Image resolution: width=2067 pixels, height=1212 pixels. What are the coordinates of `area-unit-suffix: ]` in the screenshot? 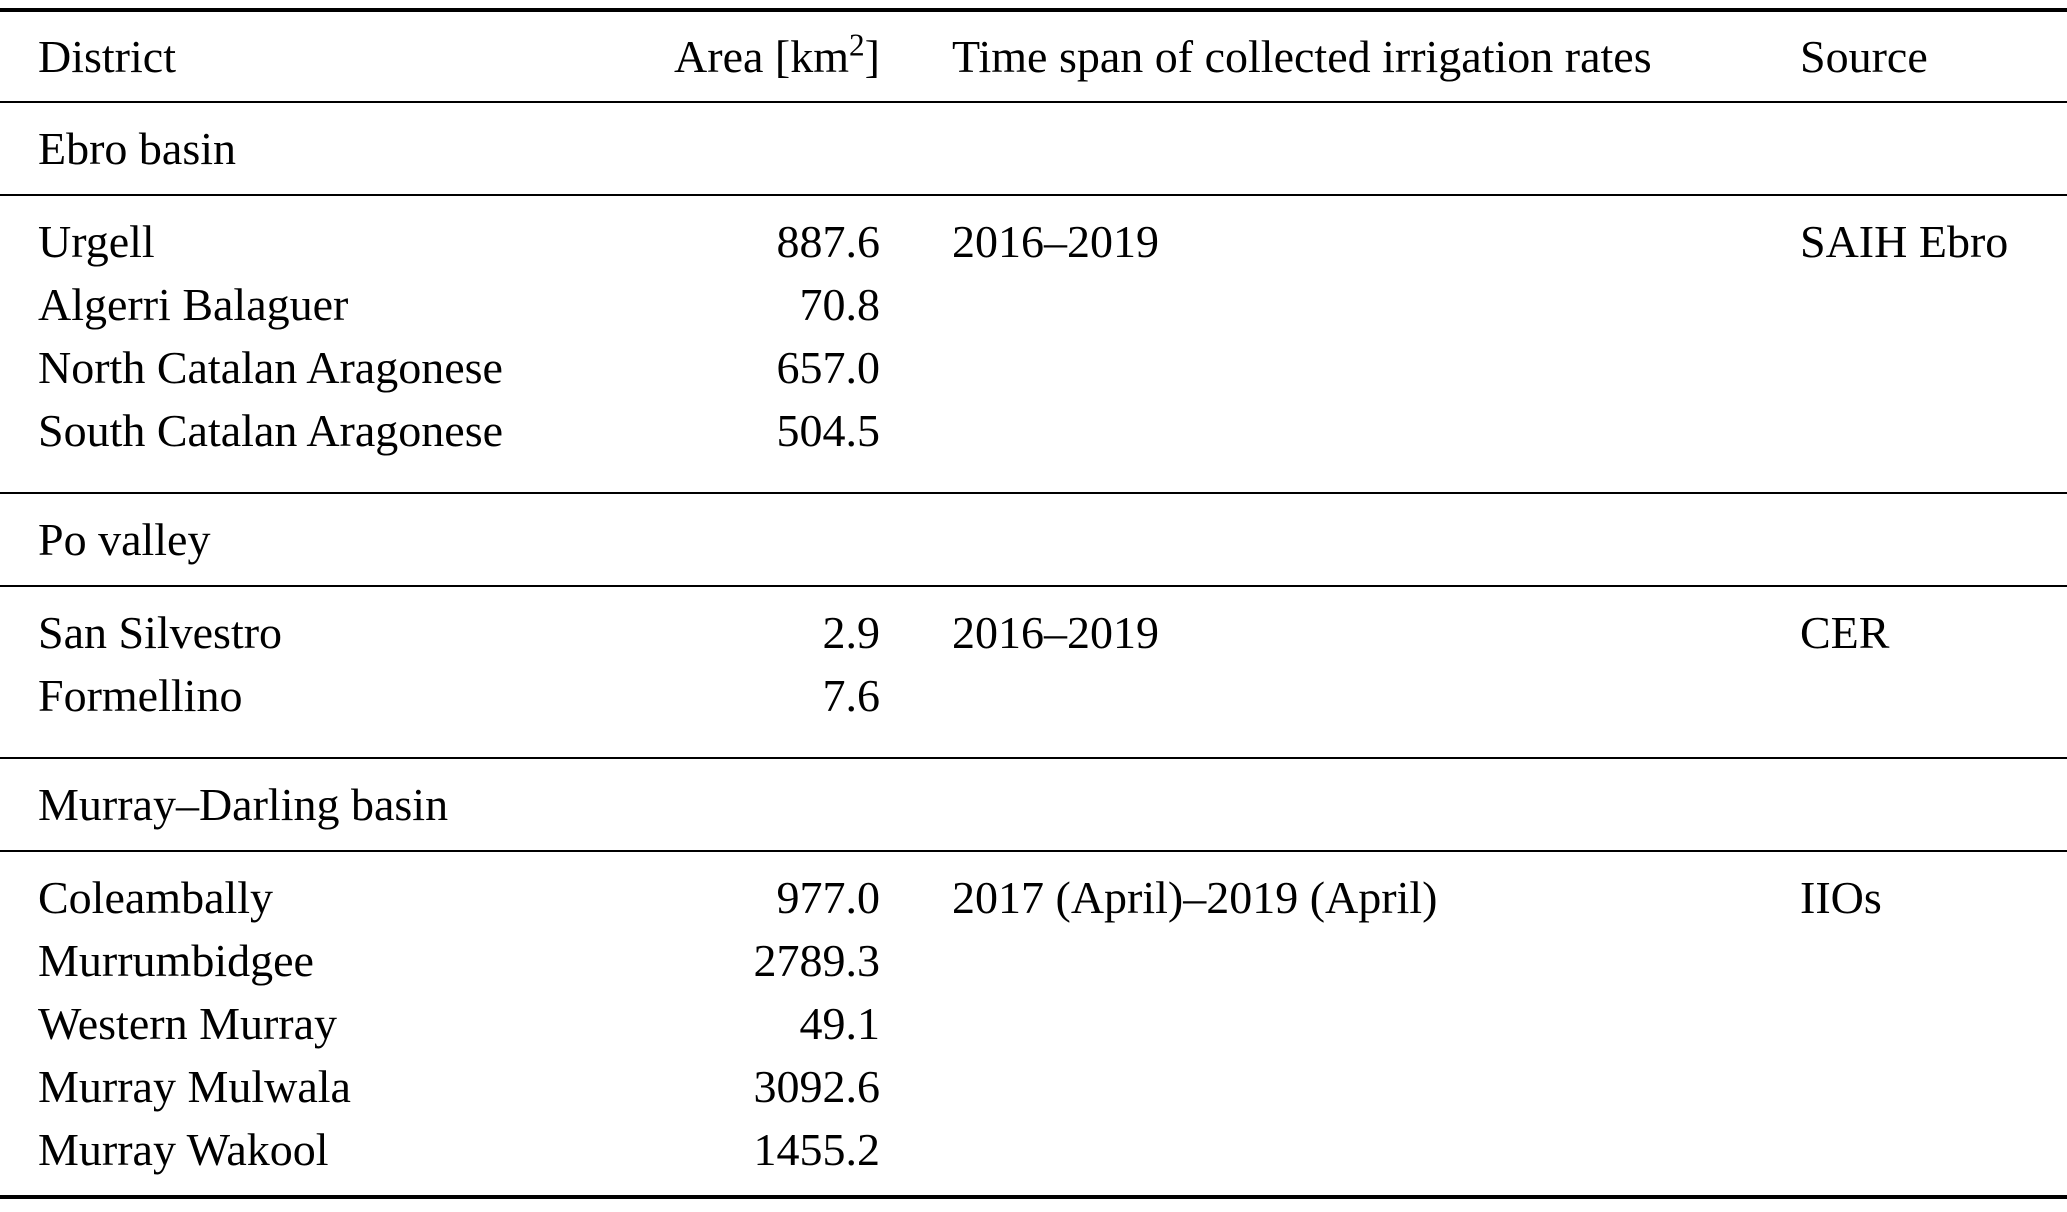 It's located at (872, 56).